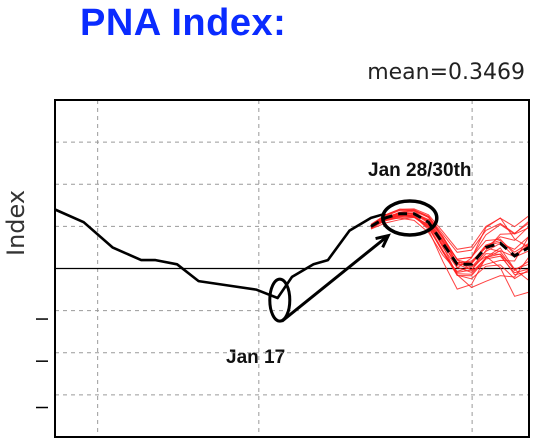 This screenshot has width=533, height=445. Describe the element at coordinates (420, 170) in the screenshot. I see `annotation-jan-28-30: Jan 28/30th` at that location.